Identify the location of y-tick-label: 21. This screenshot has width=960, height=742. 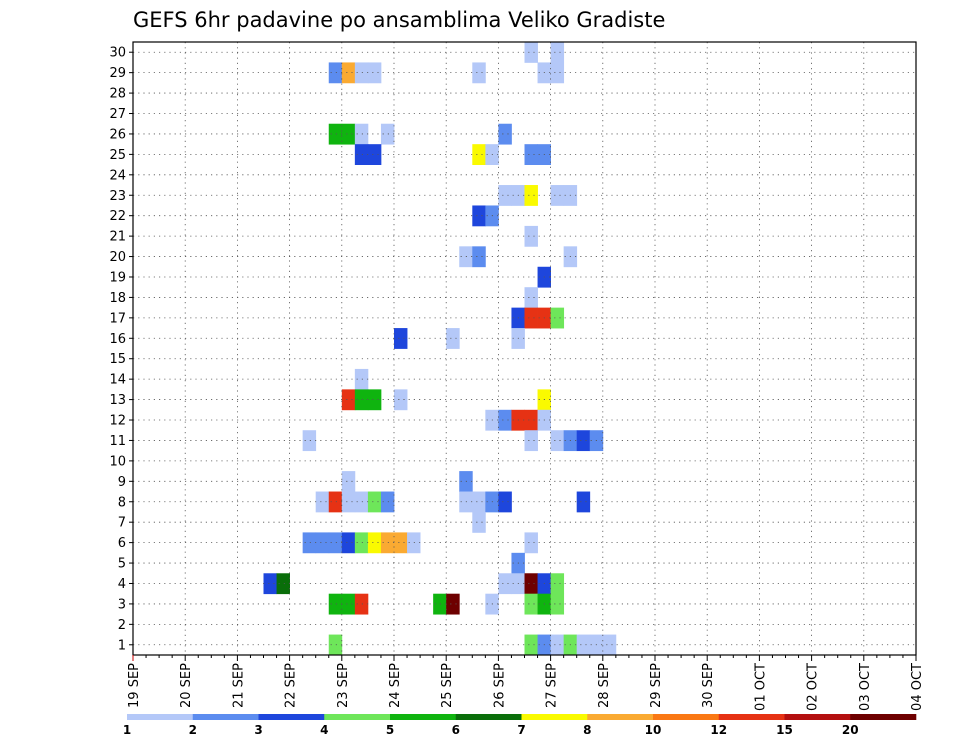
(117, 237).